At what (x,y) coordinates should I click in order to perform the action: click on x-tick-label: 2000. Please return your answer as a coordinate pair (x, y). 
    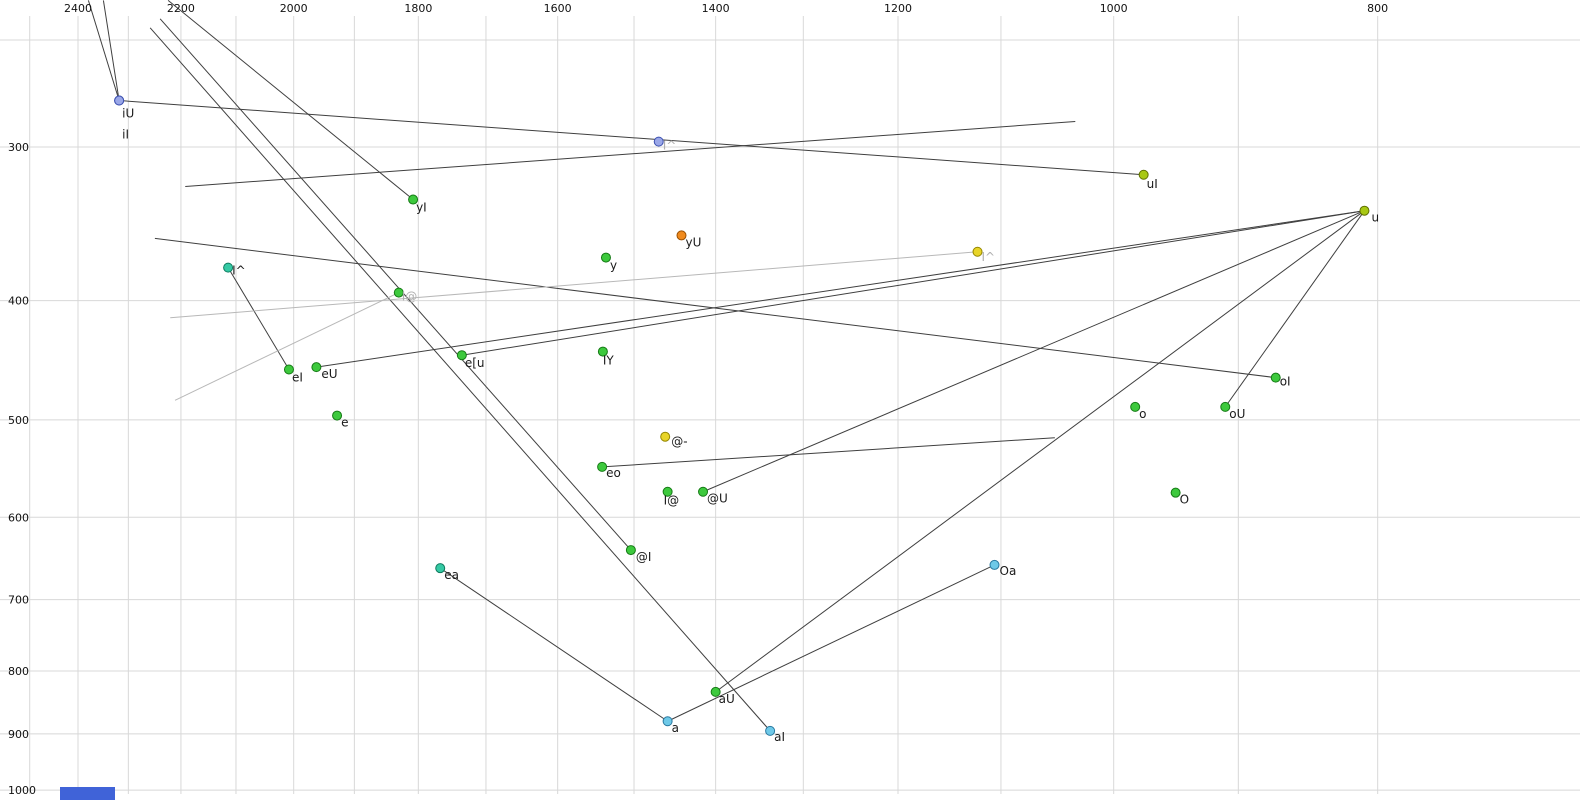
    Looking at the image, I should click on (294, 8).